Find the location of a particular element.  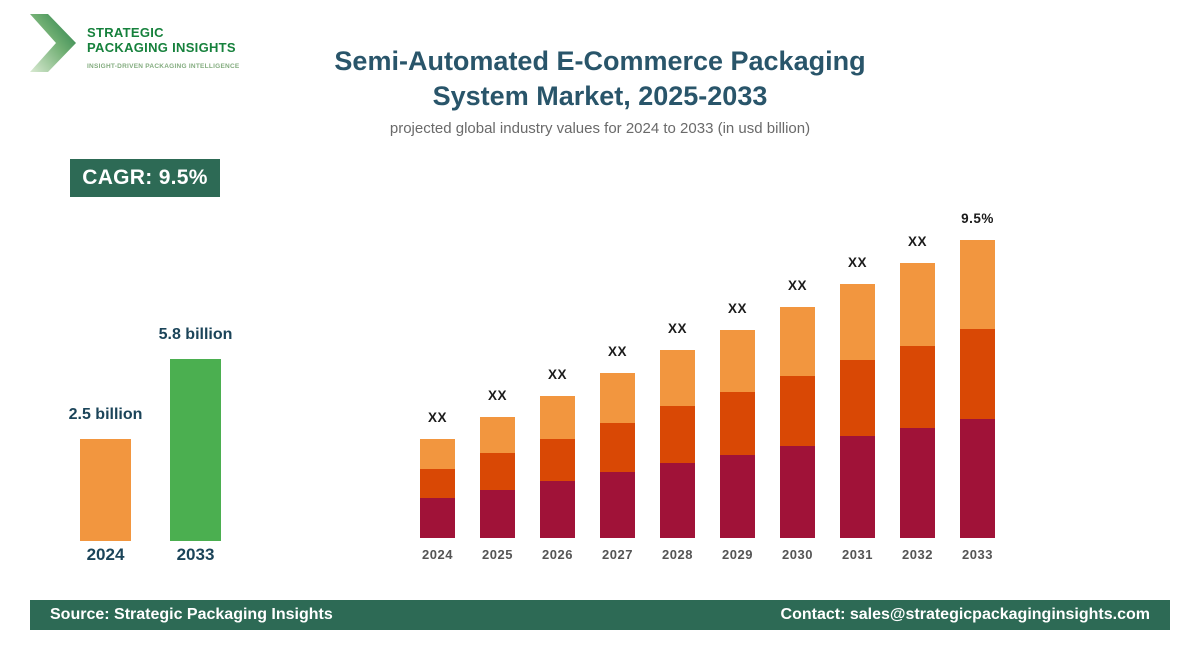

footer-source-text: Source: Strategic Packaging Insights is located at coordinates (191, 614).